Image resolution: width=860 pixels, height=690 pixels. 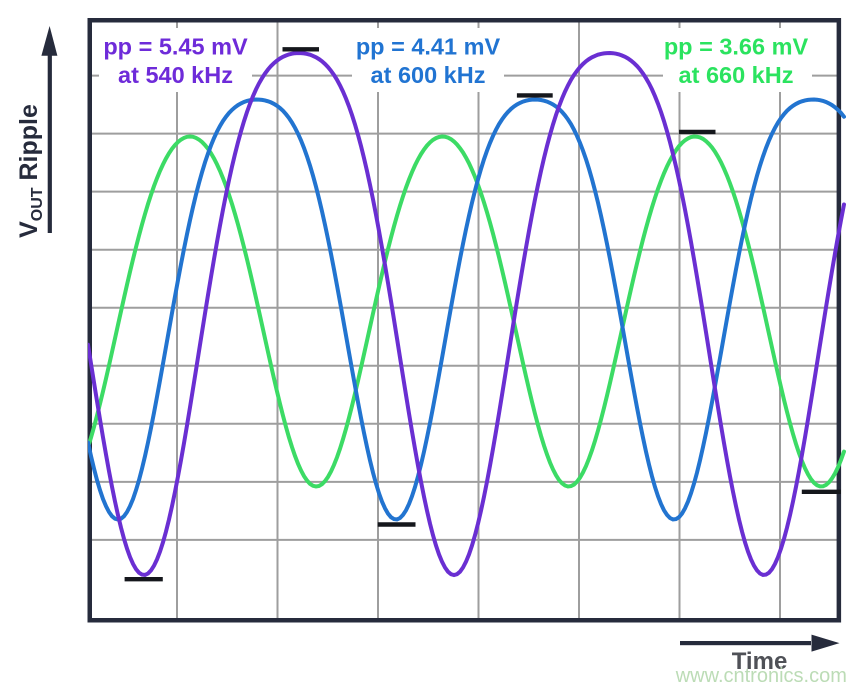 What do you see at coordinates (428, 75) in the screenshot?
I see `svg-text: at 600 kHz` at bounding box center [428, 75].